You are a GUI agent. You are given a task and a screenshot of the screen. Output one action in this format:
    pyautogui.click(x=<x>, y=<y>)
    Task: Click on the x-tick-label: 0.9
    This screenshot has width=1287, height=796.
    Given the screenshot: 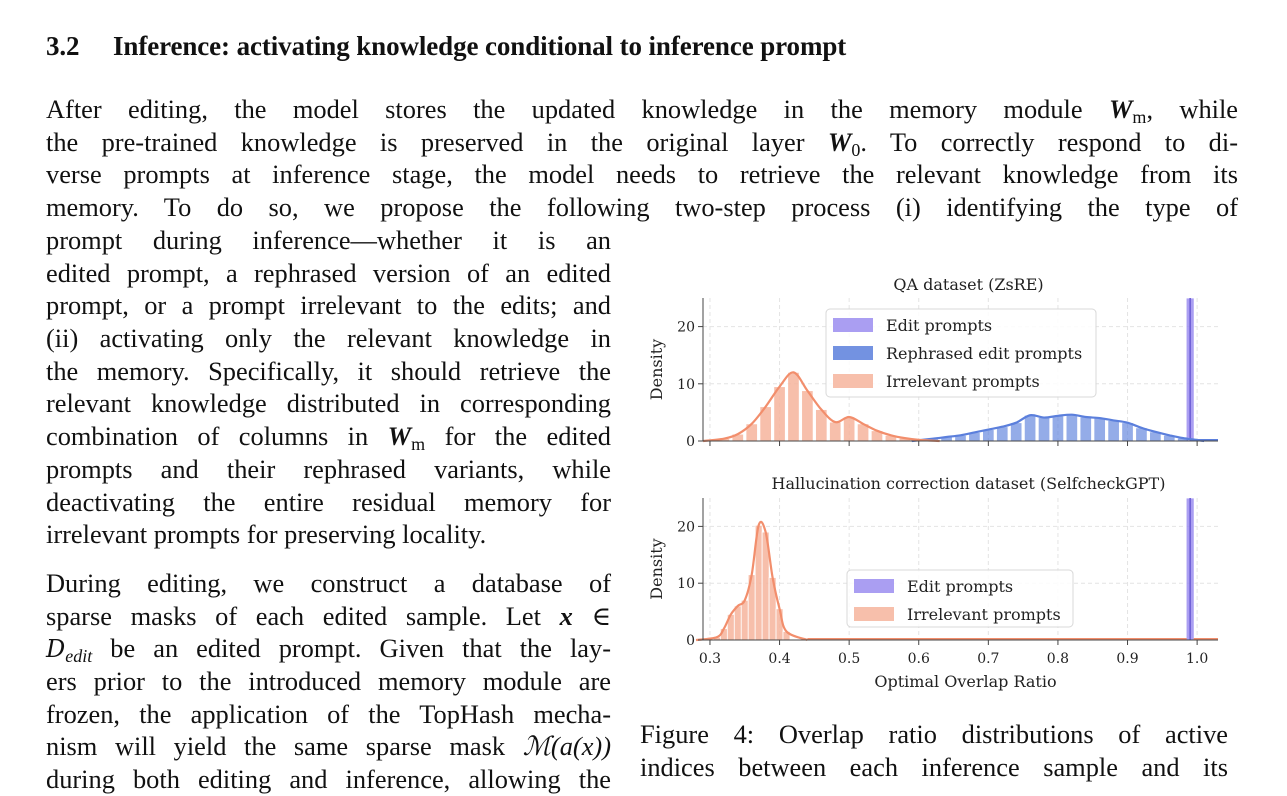 What is the action you would take?
    pyautogui.click(x=1127, y=659)
    